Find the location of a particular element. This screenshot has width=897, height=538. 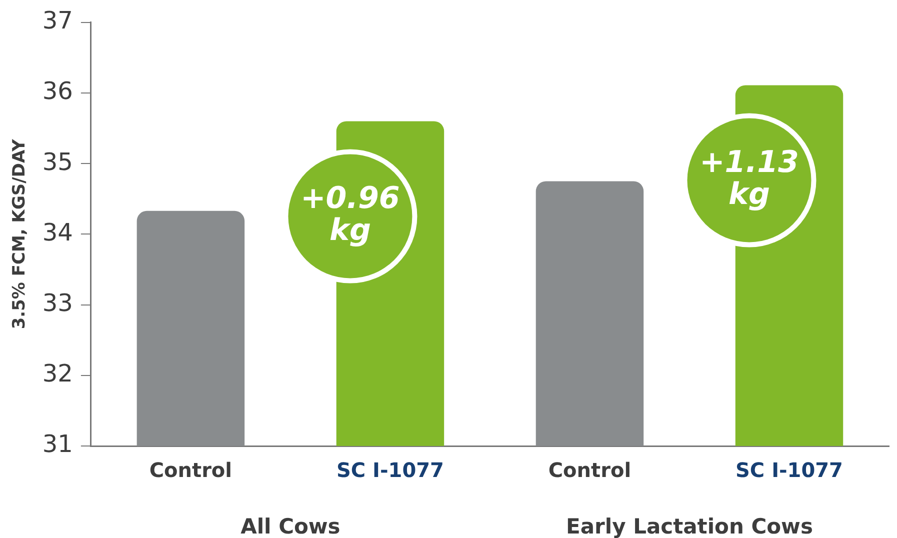

y-tick-label: 35 is located at coordinates (57, 162).